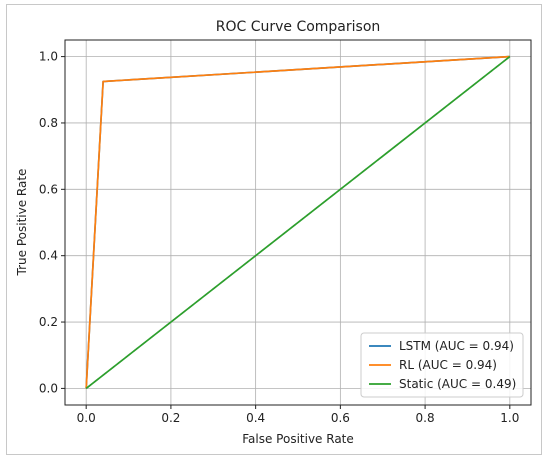  Describe the element at coordinates (255, 418) in the screenshot. I see `x-tick-label: 0.4` at that location.